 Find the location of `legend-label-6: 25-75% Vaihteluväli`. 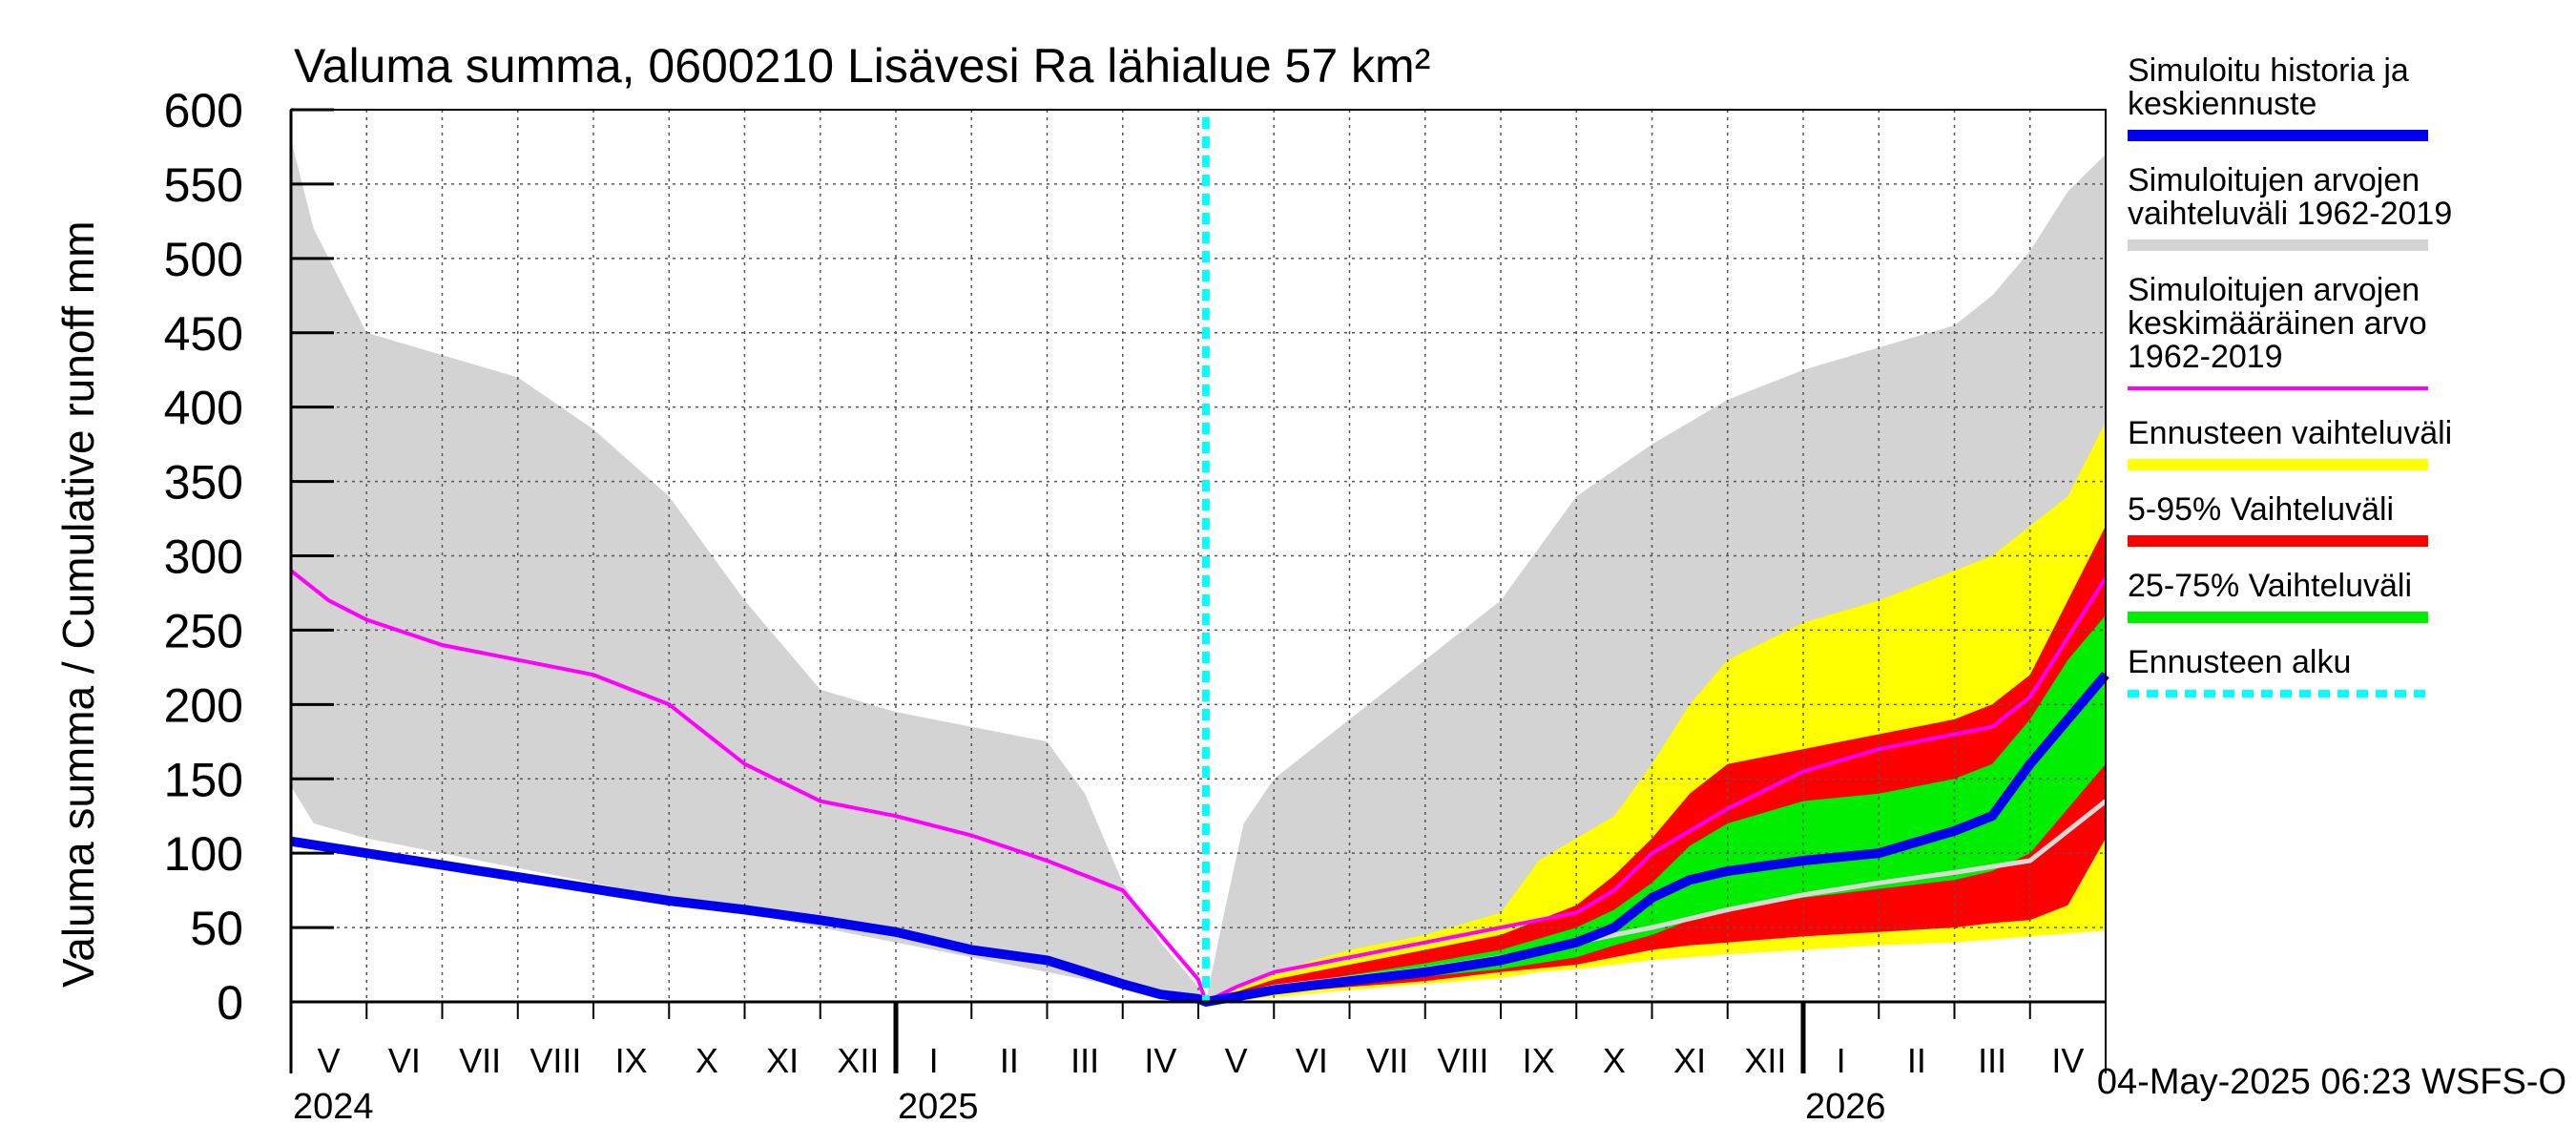

legend-label-6: 25-75% Vaihteluväli is located at coordinates (2270, 586).